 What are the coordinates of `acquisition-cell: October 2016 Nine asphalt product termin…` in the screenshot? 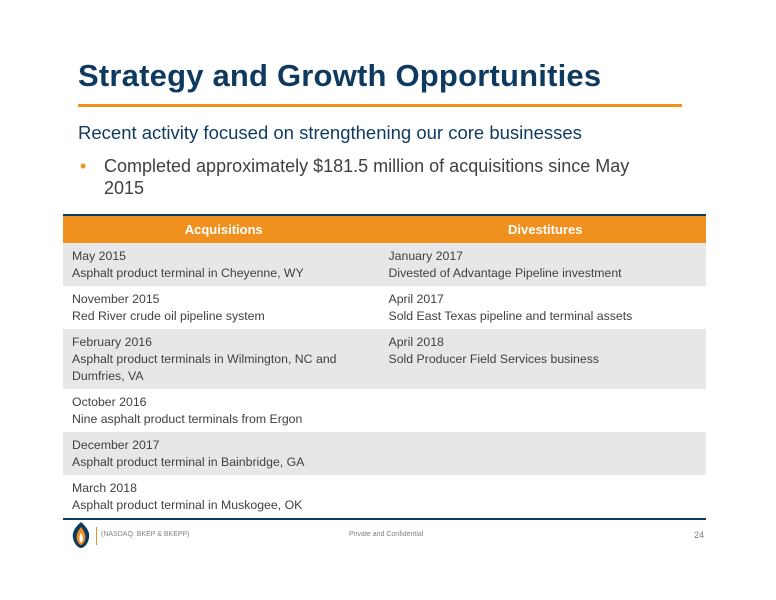 It's located at (224, 411).